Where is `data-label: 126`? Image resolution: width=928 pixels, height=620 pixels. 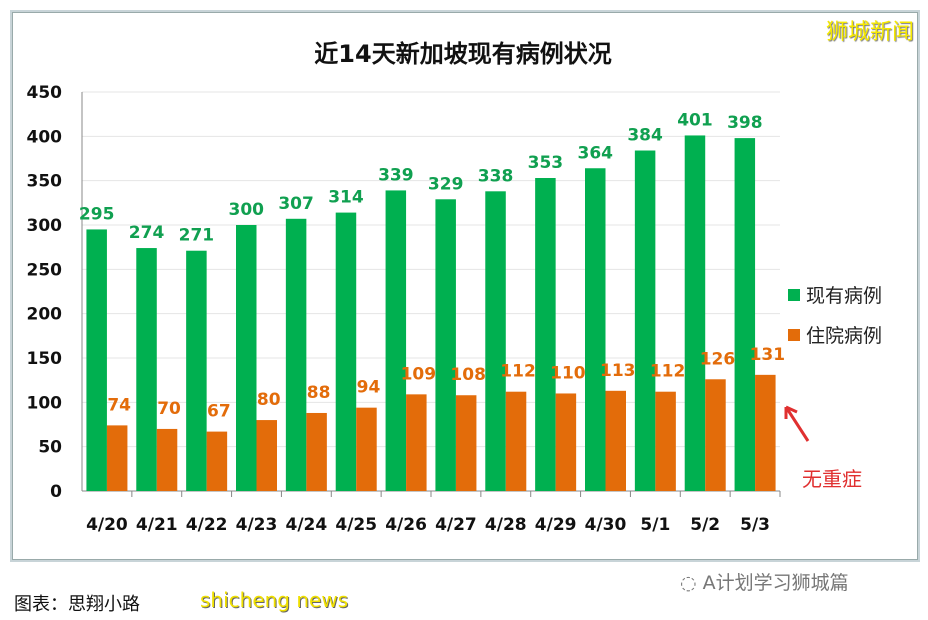
data-label: 126 is located at coordinates (718, 359).